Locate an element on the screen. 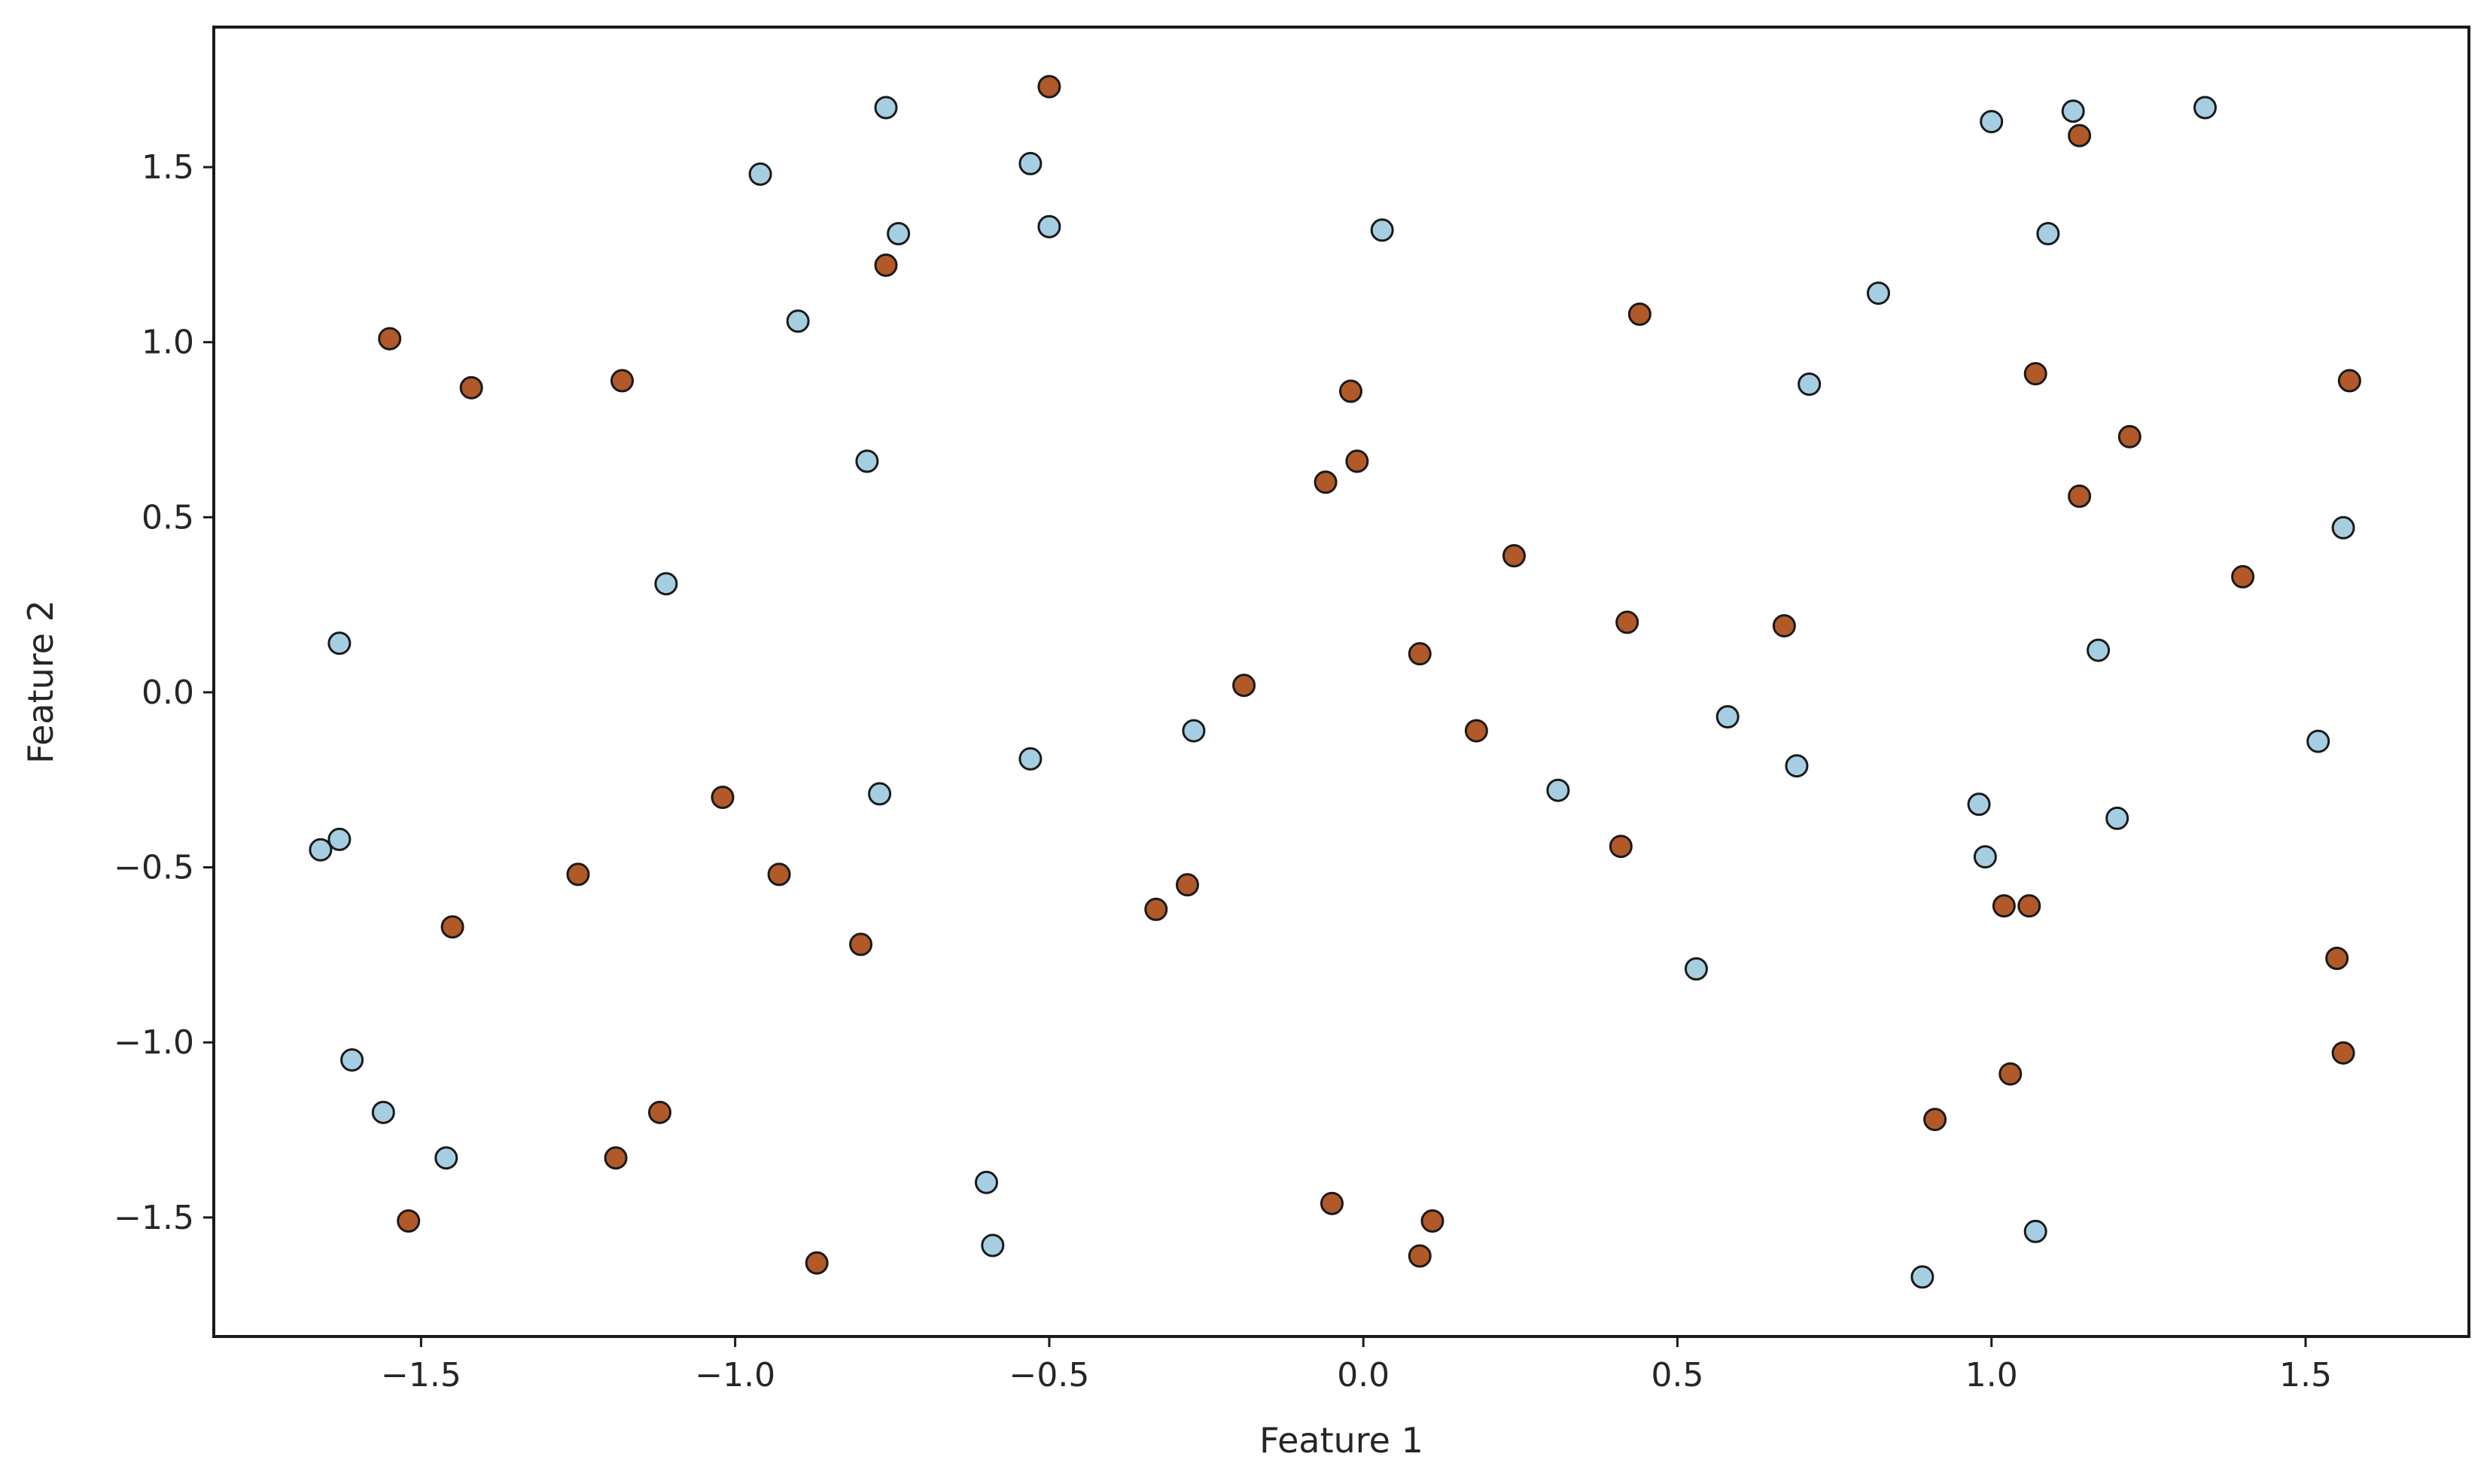 Image resolution: width=2490 pixels, height=1484 pixels. x-tick-label: 1.0 is located at coordinates (1991, 1375).